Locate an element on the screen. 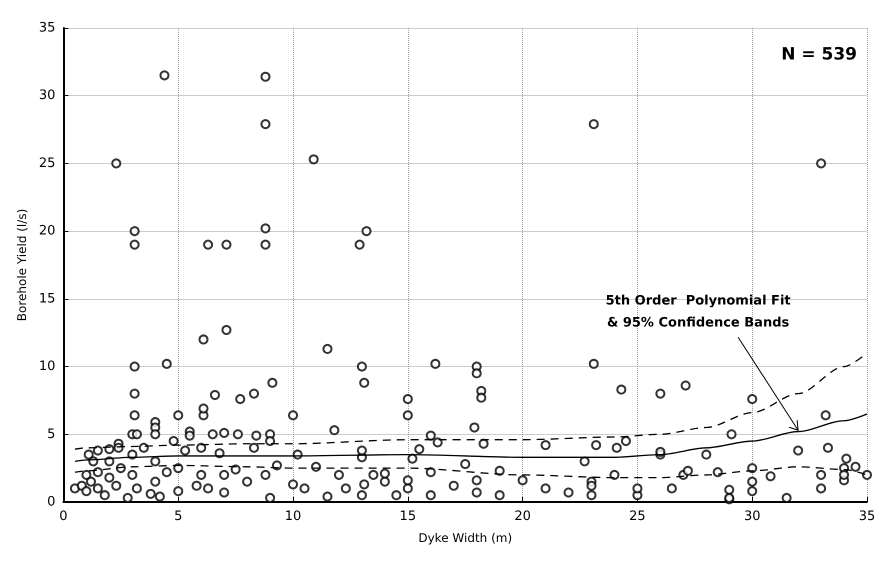 Image resolution: width=891 pixels, height=572 pixels. x-tick-label: 5 is located at coordinates (178, 516).